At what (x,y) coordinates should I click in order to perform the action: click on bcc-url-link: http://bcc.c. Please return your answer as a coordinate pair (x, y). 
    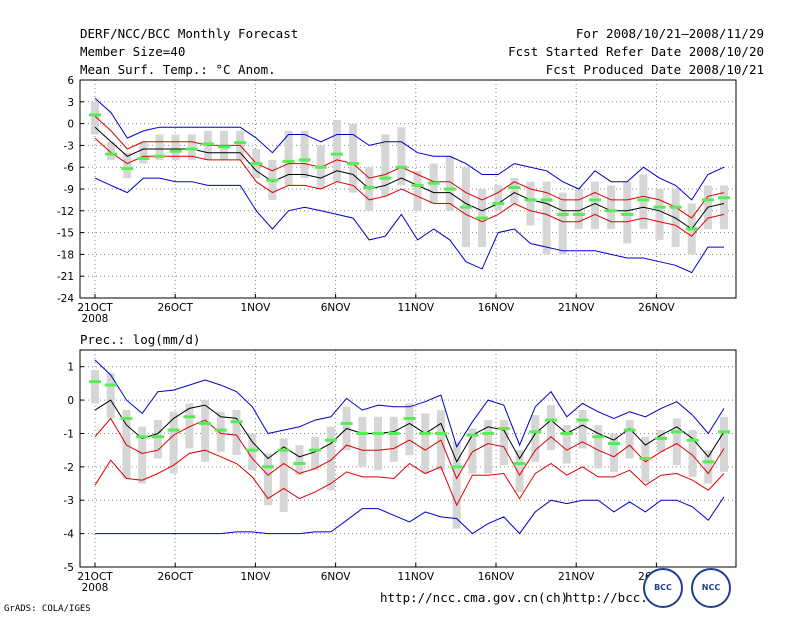
    Looking at the image, I should click on (610, 597).